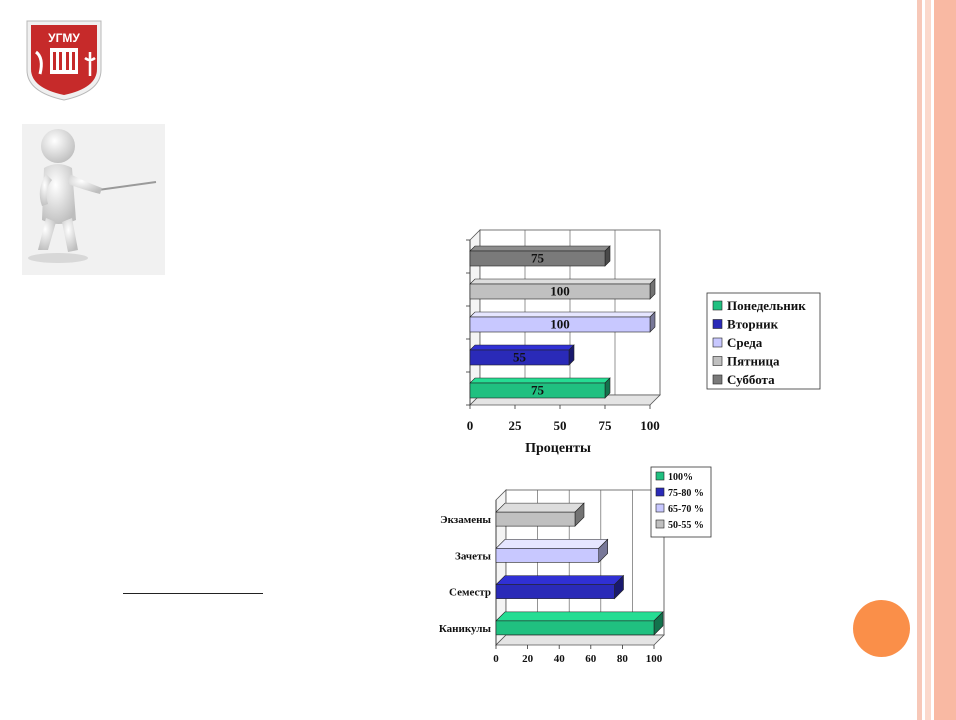 This screenshot has height=720, width=956. Describe the element at coordinates (93, 199) in the screenshot. I see `pointing-figure-image` at that location.